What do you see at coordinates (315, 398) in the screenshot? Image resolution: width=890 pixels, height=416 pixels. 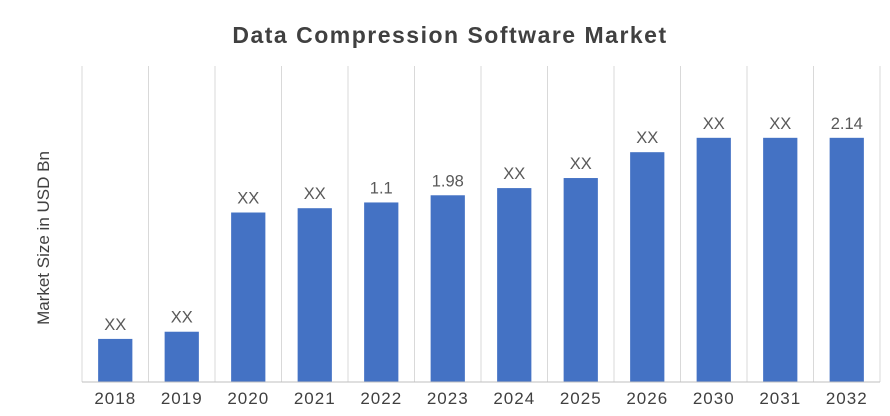 I see `x-tick-2021: 2021` at bounding box center [315, 398].